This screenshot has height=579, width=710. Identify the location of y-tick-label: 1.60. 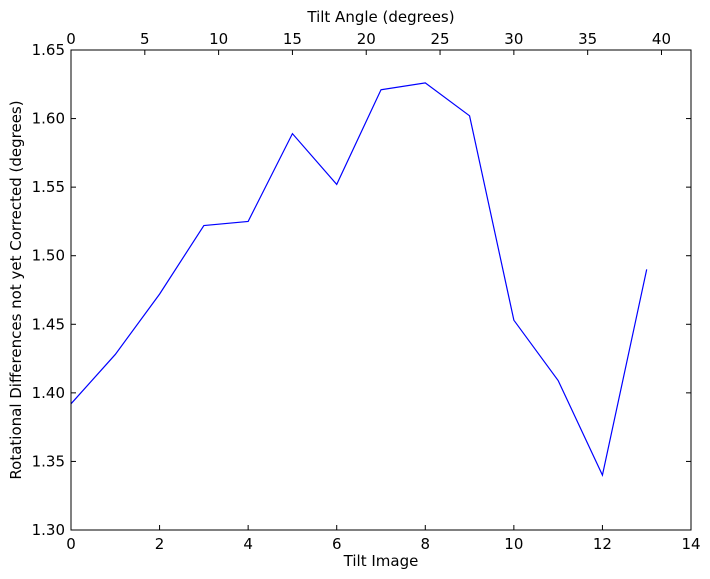
(48, 119).